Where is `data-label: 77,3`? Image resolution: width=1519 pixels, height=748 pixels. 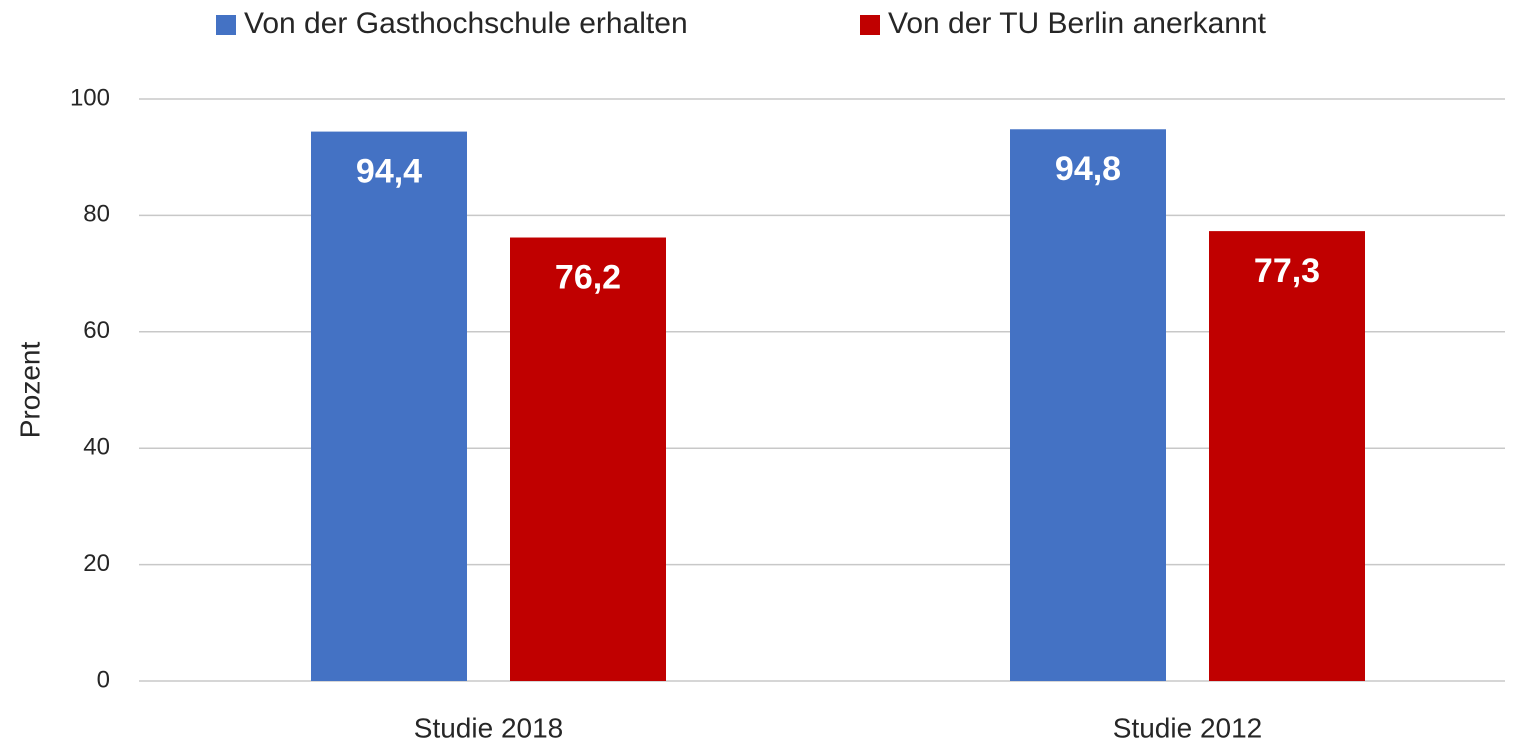
data-label: 77,3 is located at coordinates (1287, 271).